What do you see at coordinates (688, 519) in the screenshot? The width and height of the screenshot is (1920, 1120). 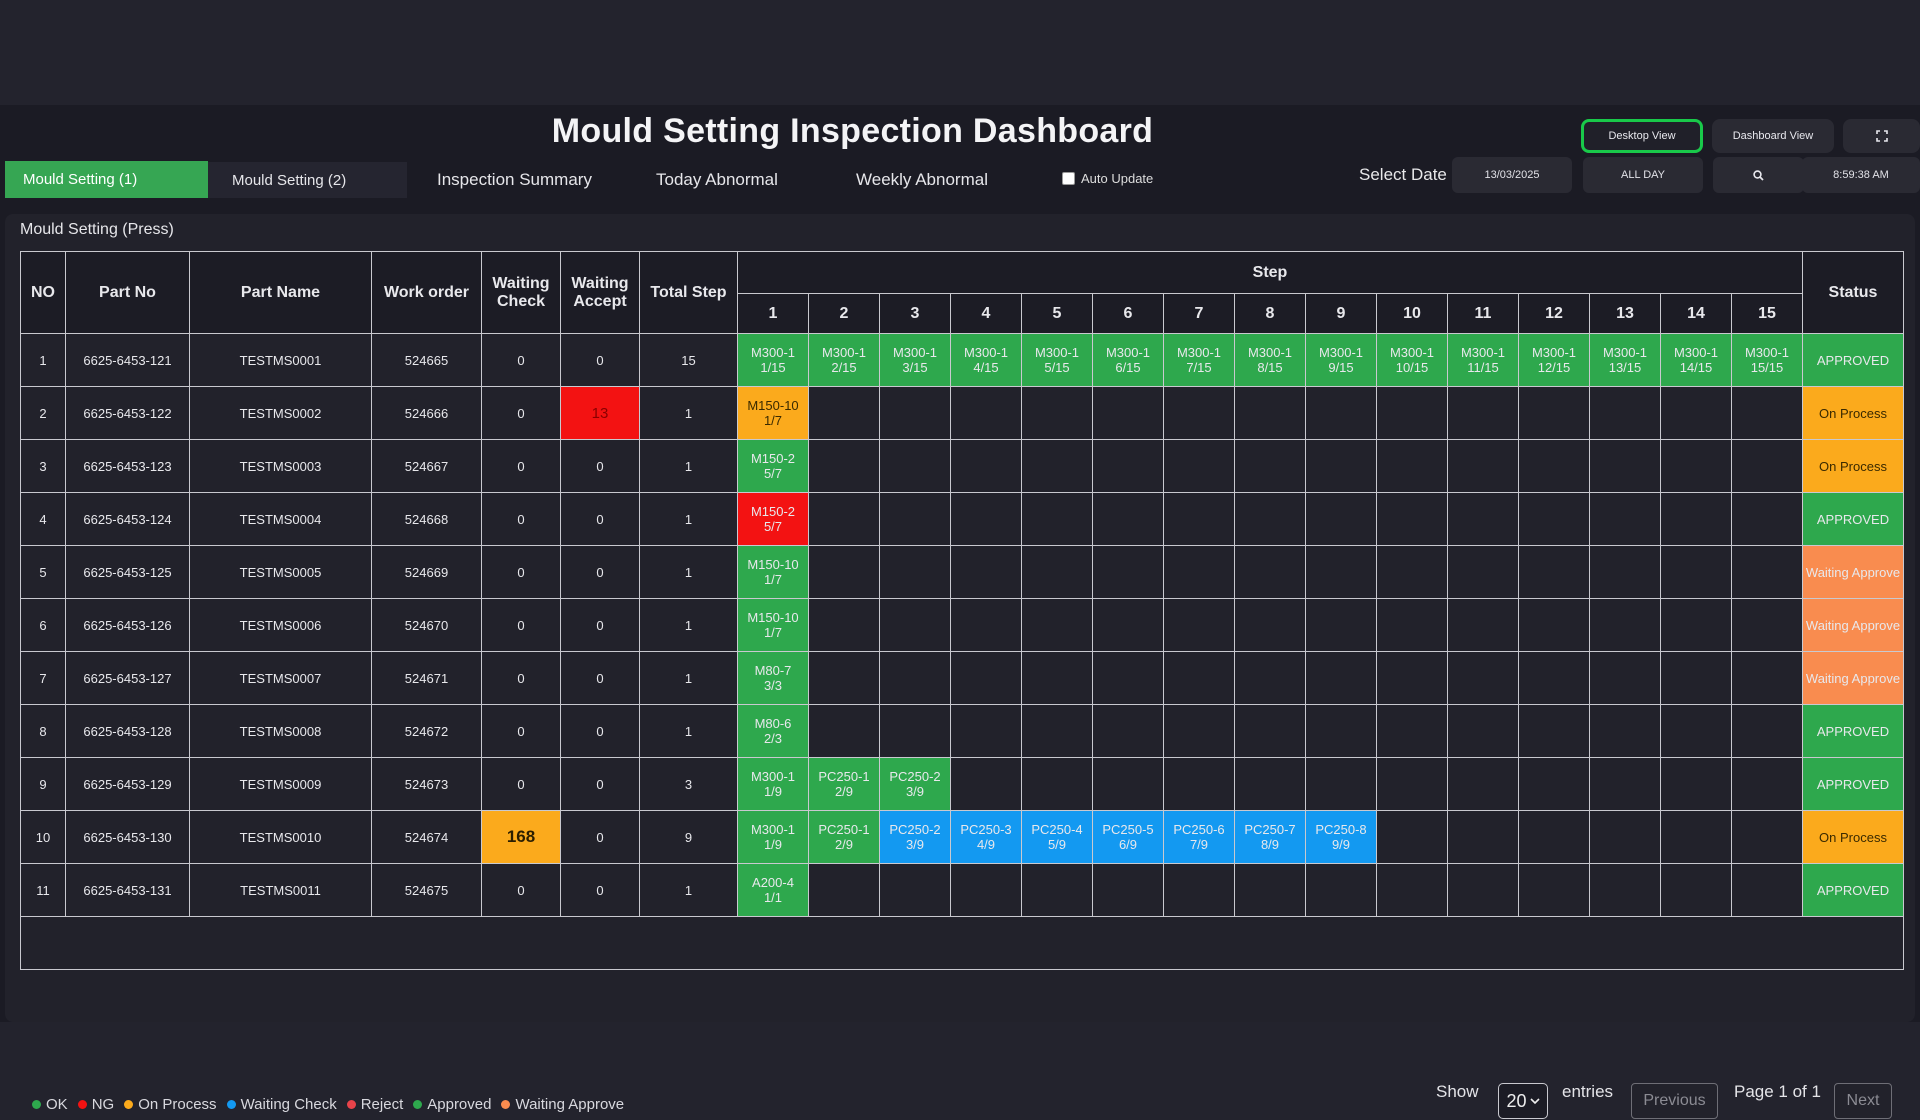 I see `total-step-cell: 1` at bounding box center [688, 519].